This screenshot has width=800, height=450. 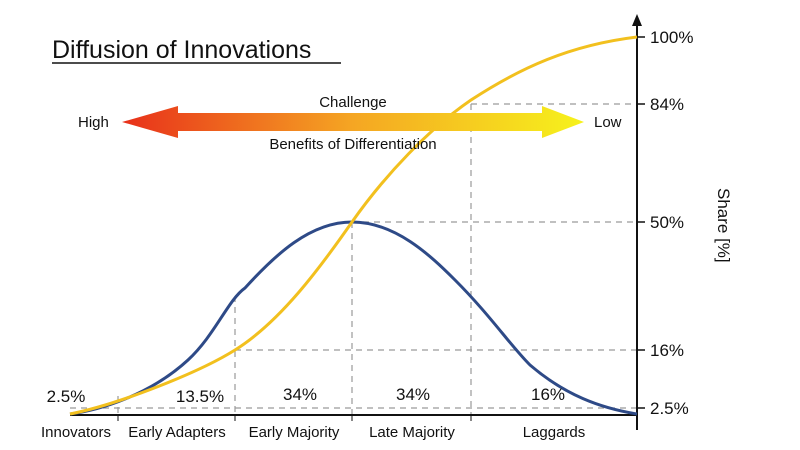 I want to click on share-tick-label: 2.5%, so click(x=669, y=408).